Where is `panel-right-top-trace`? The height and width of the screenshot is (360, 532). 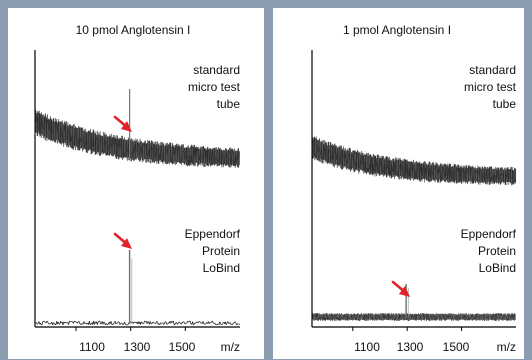
panel-right-top-trace is located at coordinates (414, 161).